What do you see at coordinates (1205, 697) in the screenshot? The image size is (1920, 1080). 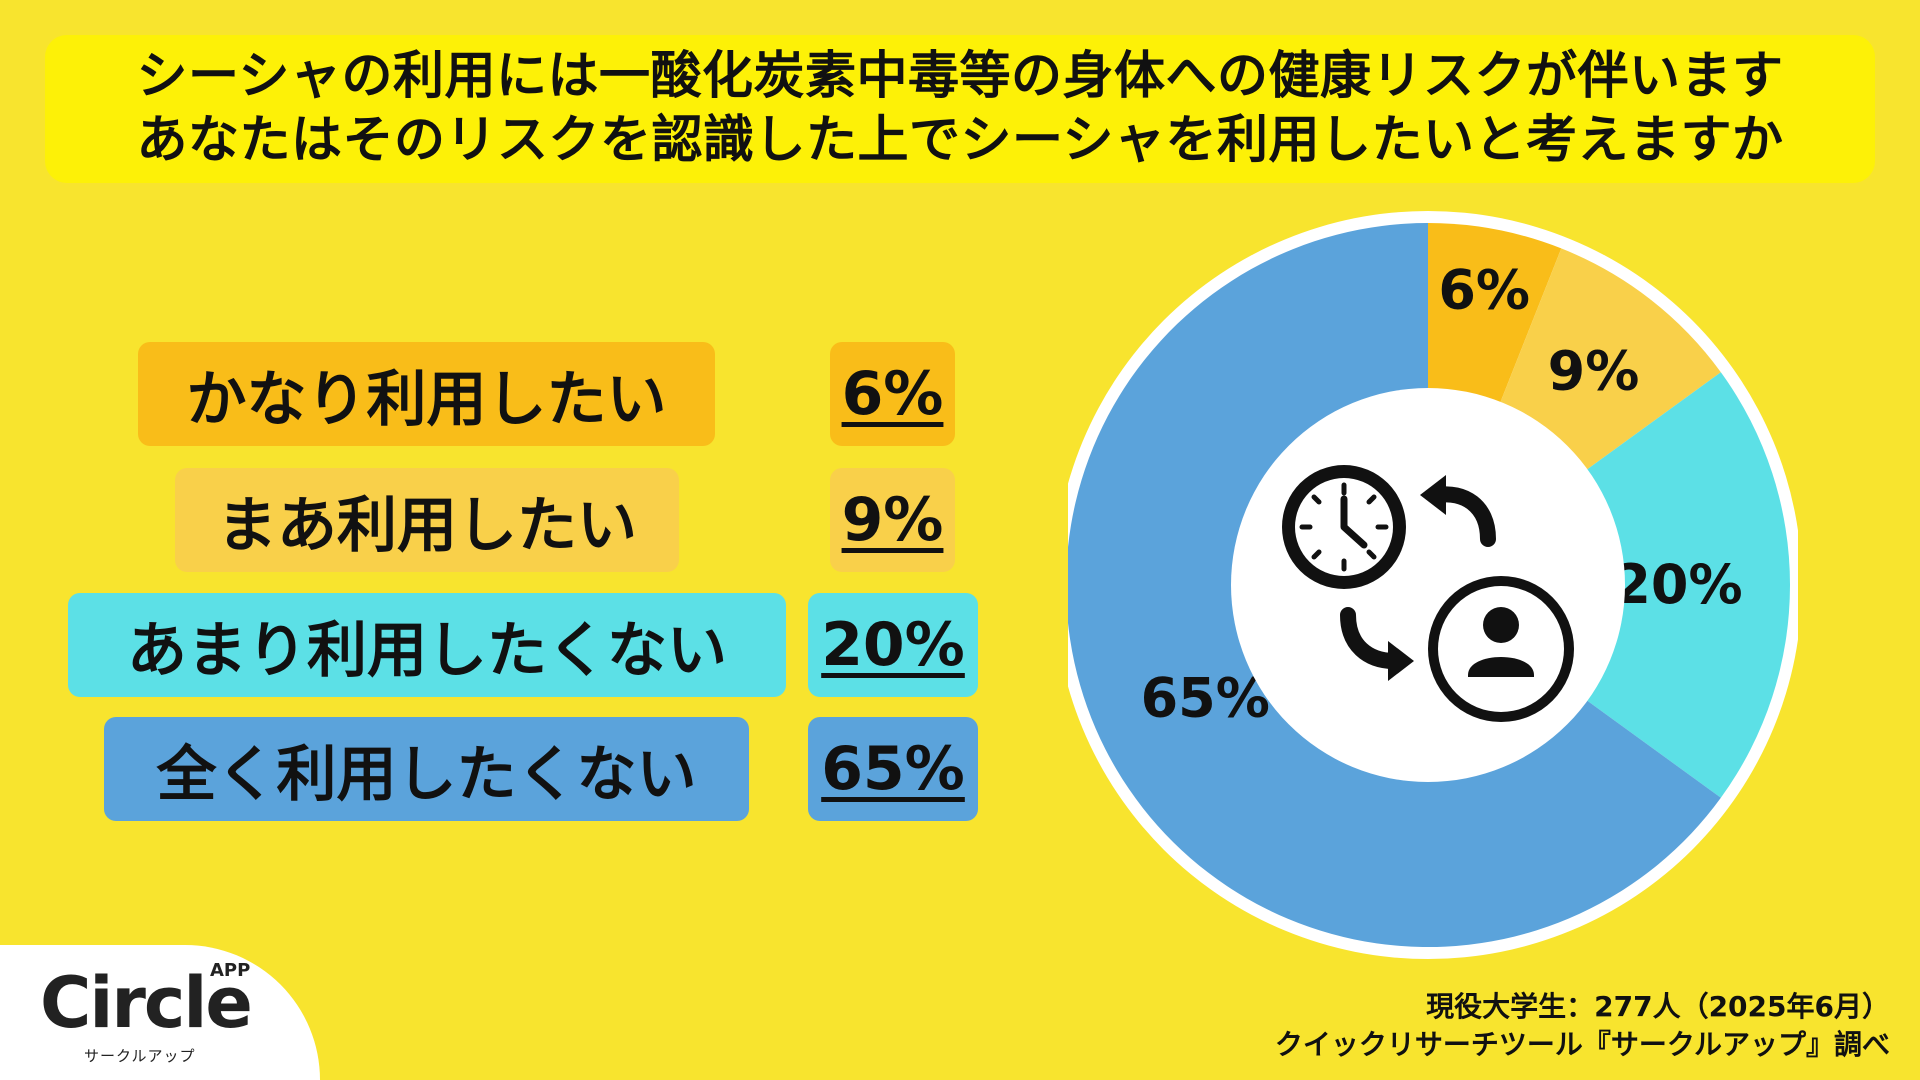 I see `pie-label-4: 65%` at bounding box center [1205, 697].